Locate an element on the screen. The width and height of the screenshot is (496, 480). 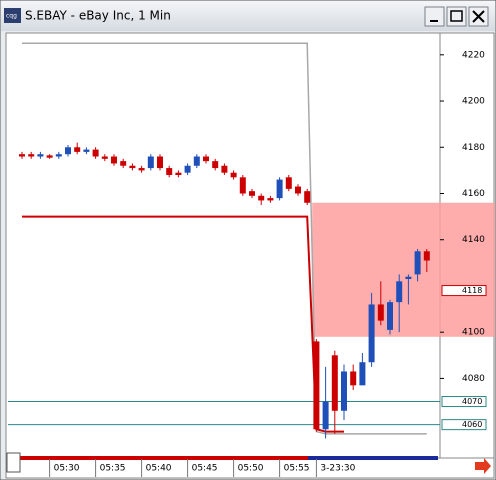
price-label: 4118 is located at coordinates (472, 290).